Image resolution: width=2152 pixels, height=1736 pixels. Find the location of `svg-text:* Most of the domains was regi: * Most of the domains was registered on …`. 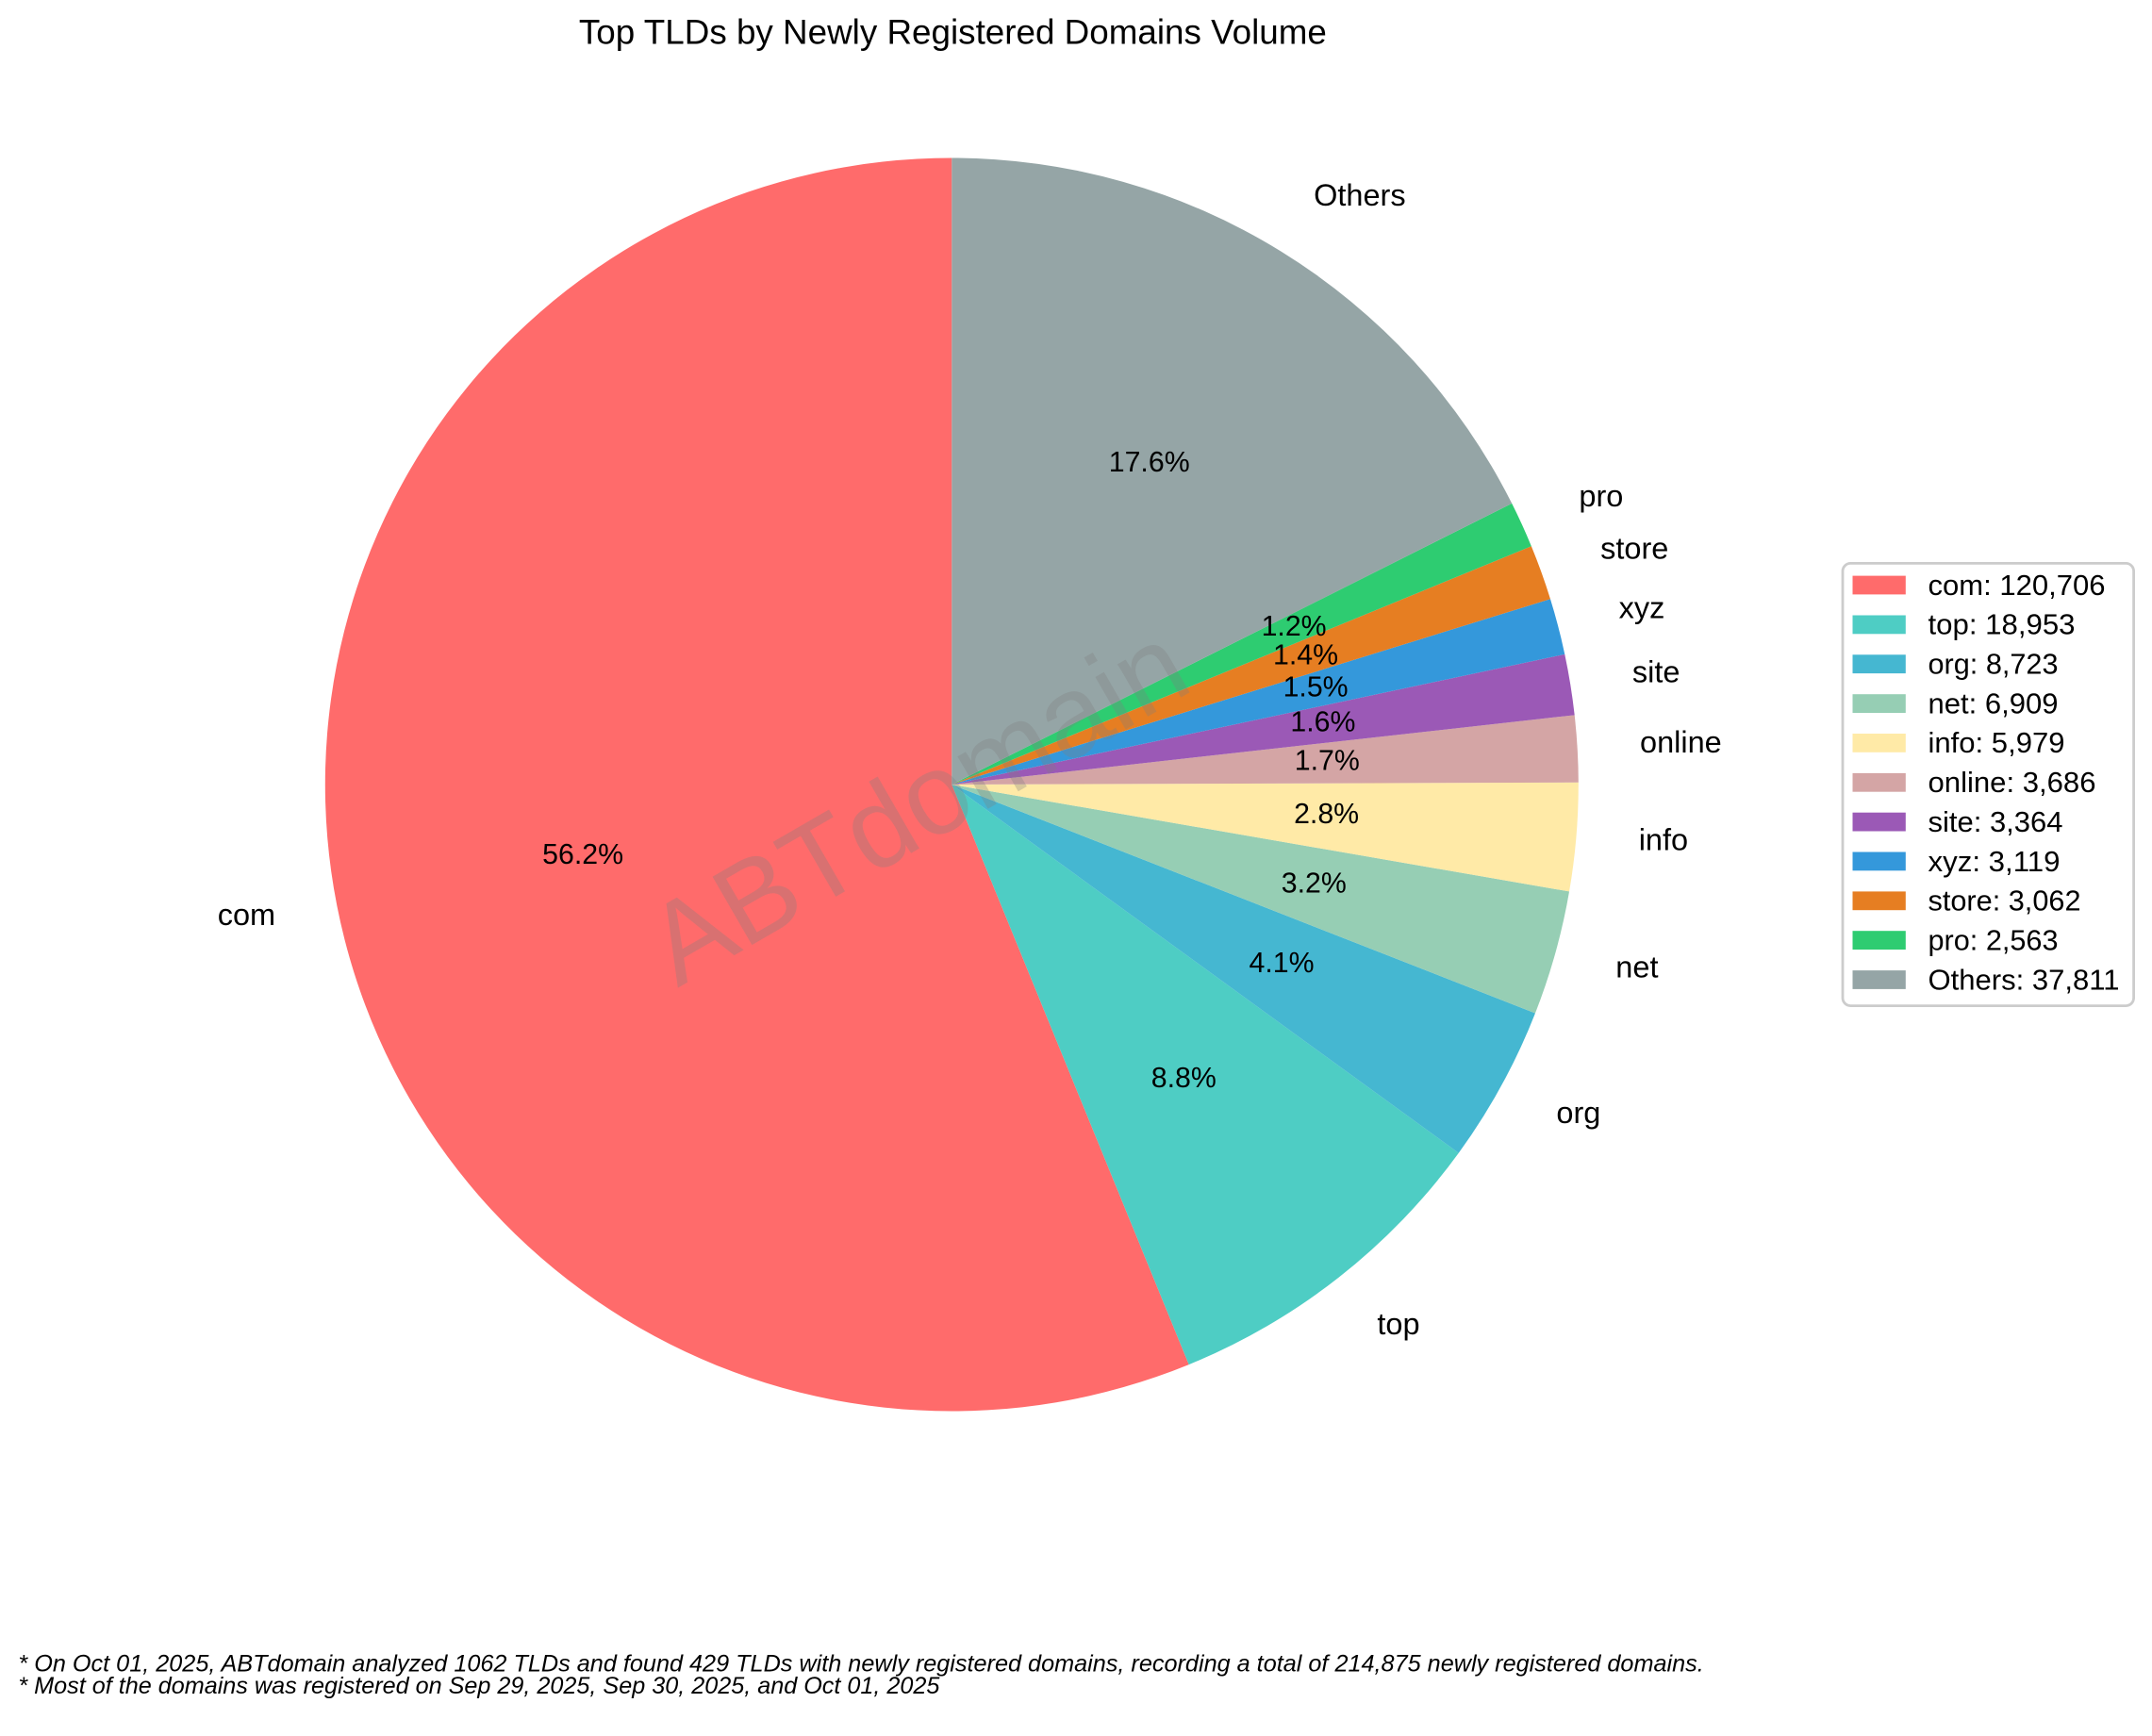

svg-text:* Most of the domains was regi: * Most of the domains was registered on … is located at coordinates (478, 1686).